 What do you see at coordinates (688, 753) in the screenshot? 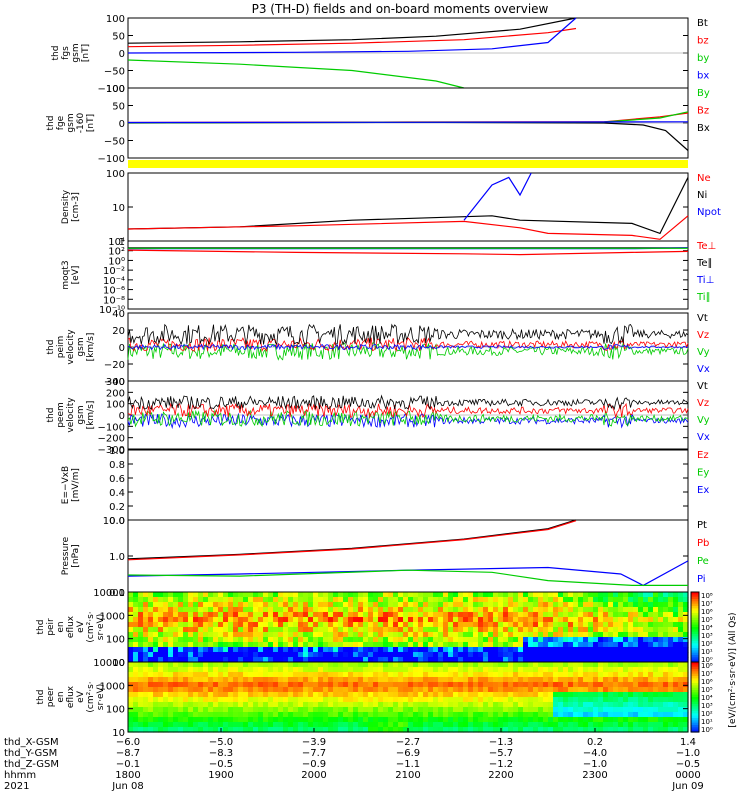
I see `xaxis-value: −1.0` at bounding box center [688, 753].